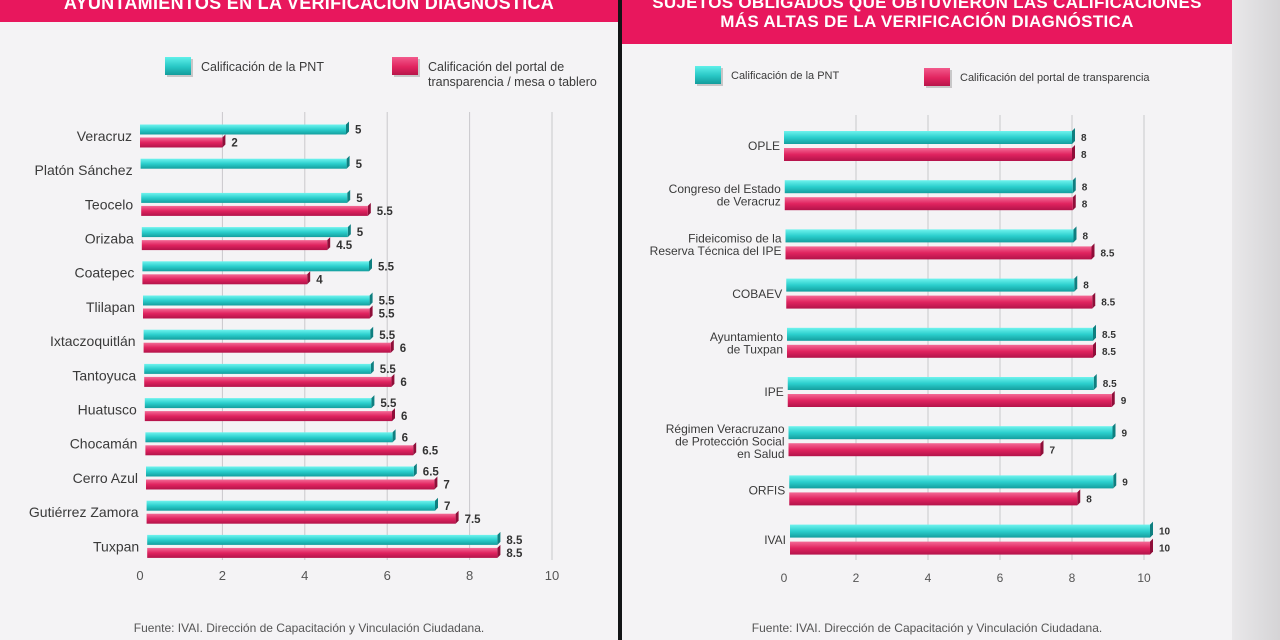  What do you see at coordinates (93, 341) in the screenshot?
I see `category-label: Ixtaczoquitlán` at bounding box center [93, 341].